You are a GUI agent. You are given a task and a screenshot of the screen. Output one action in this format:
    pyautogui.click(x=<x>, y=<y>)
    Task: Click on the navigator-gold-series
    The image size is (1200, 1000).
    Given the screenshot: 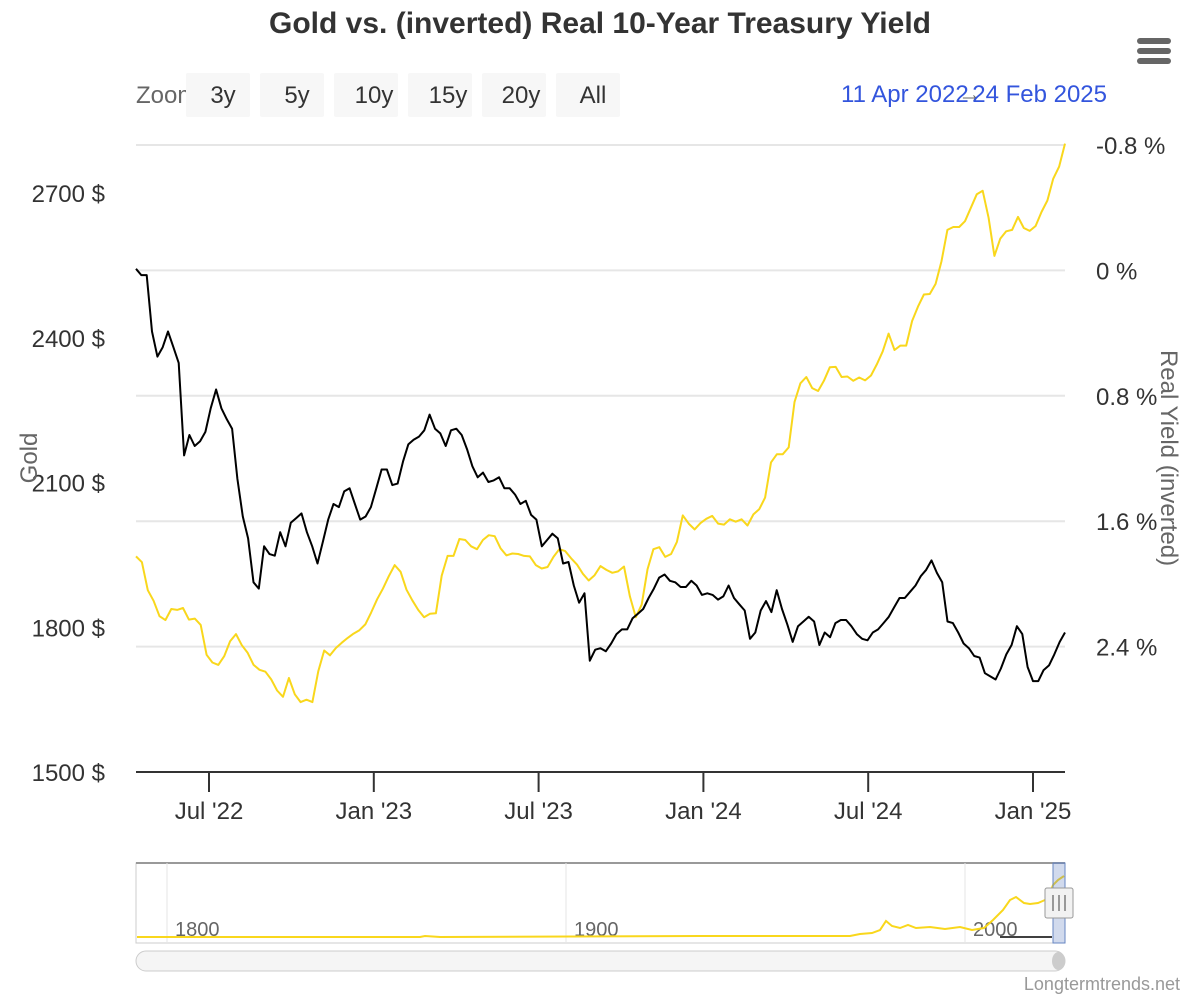 What is the action you would take?
    pyautogui.click(x=601, y=907)
    